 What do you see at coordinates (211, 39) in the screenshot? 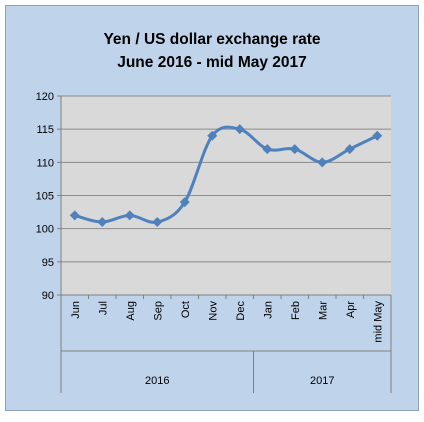
I see `chart-title-line-1: Yen / US dollar exchange rate` at bounding box center [211, 39].